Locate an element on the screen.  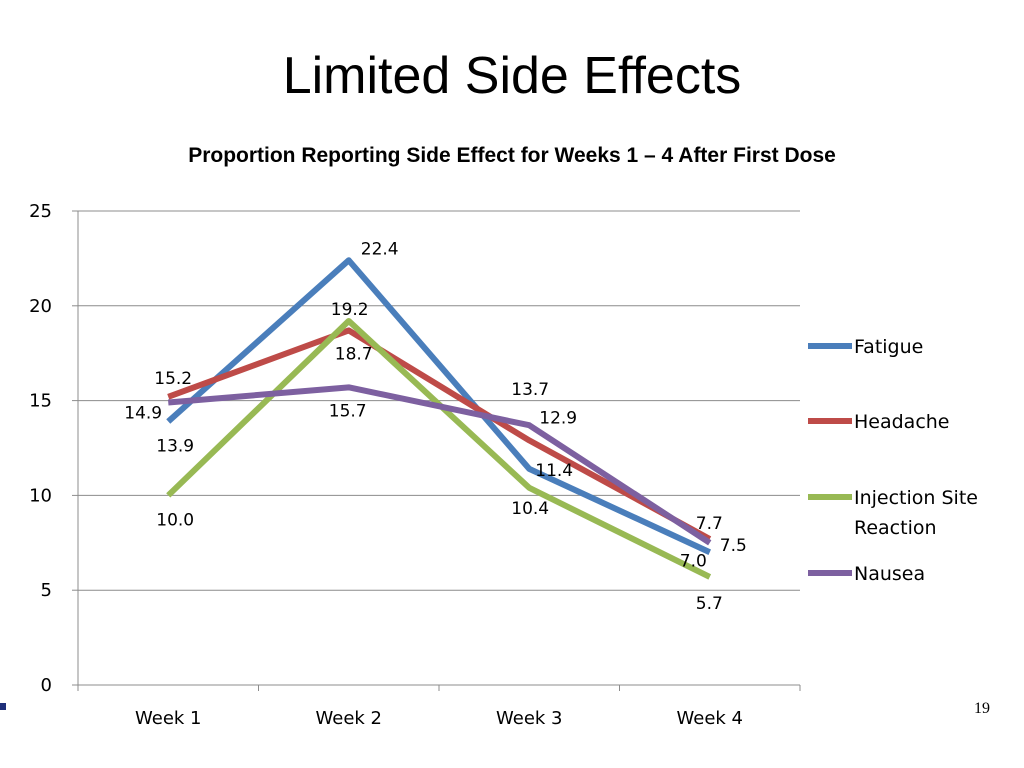
x-tick-labels: Week 1 Week 2 Week 3 Week 4 is located at coordinates (439, 718).